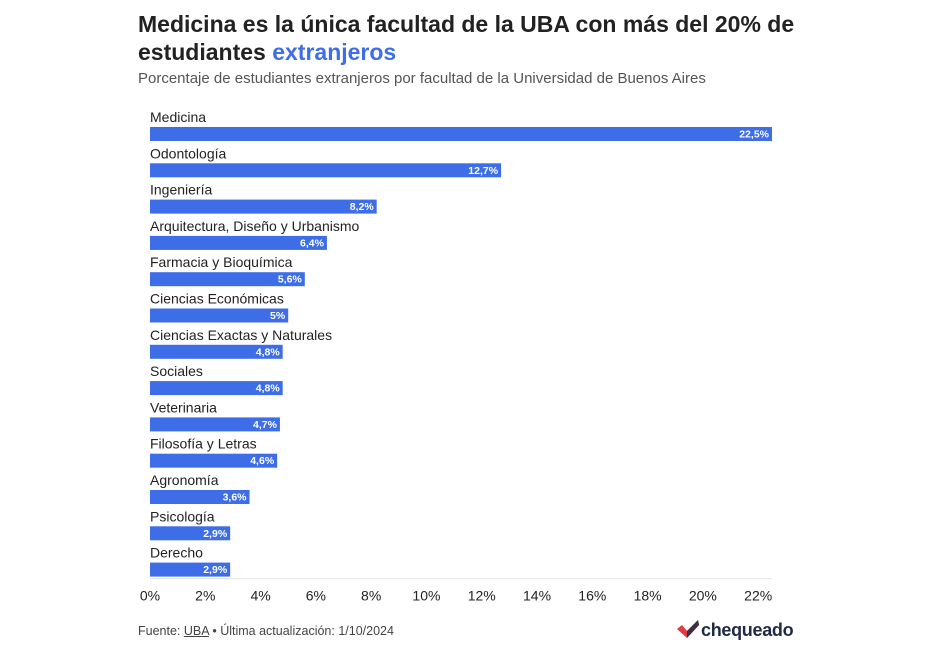  What do you see at coordinates (312, 243) in the screenshot?
I see `bar-value-label: 6,4%` at bounding box center [312, 243].